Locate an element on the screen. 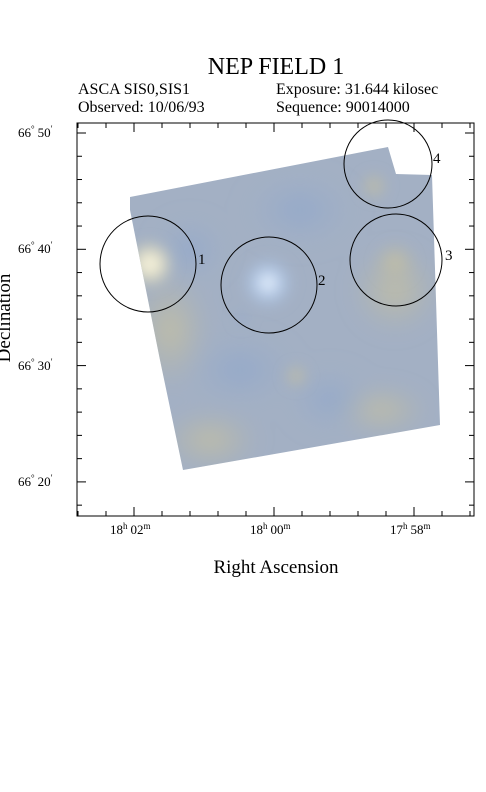 This screenshot has height=792, width=486. x-axis-title: Right Ascension is located at coordinates (276, 567).